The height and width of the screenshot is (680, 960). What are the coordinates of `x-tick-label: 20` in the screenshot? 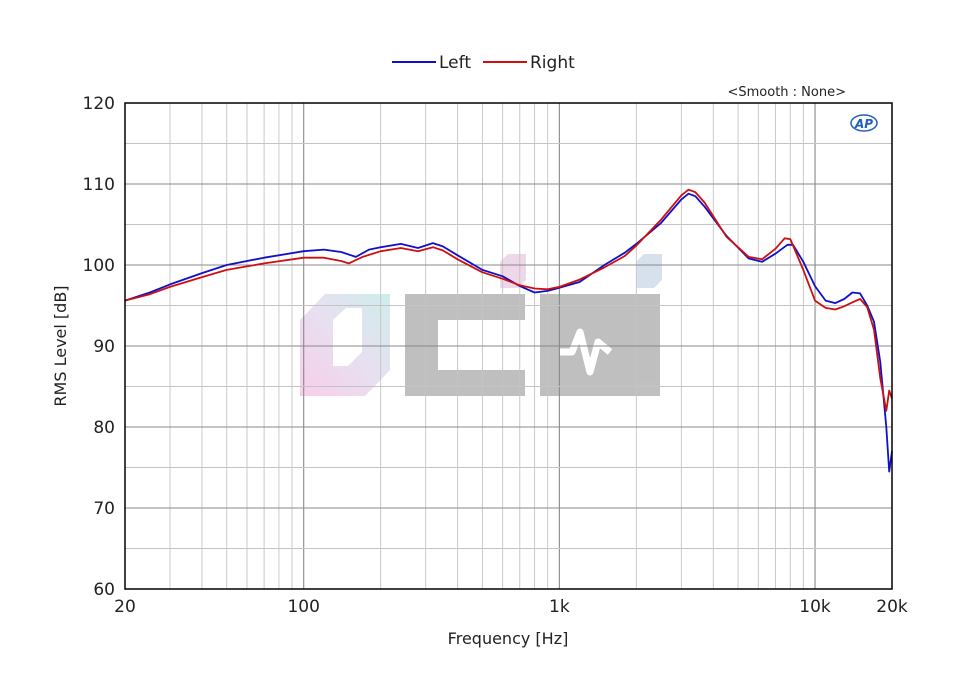 It's located at (125, 607).